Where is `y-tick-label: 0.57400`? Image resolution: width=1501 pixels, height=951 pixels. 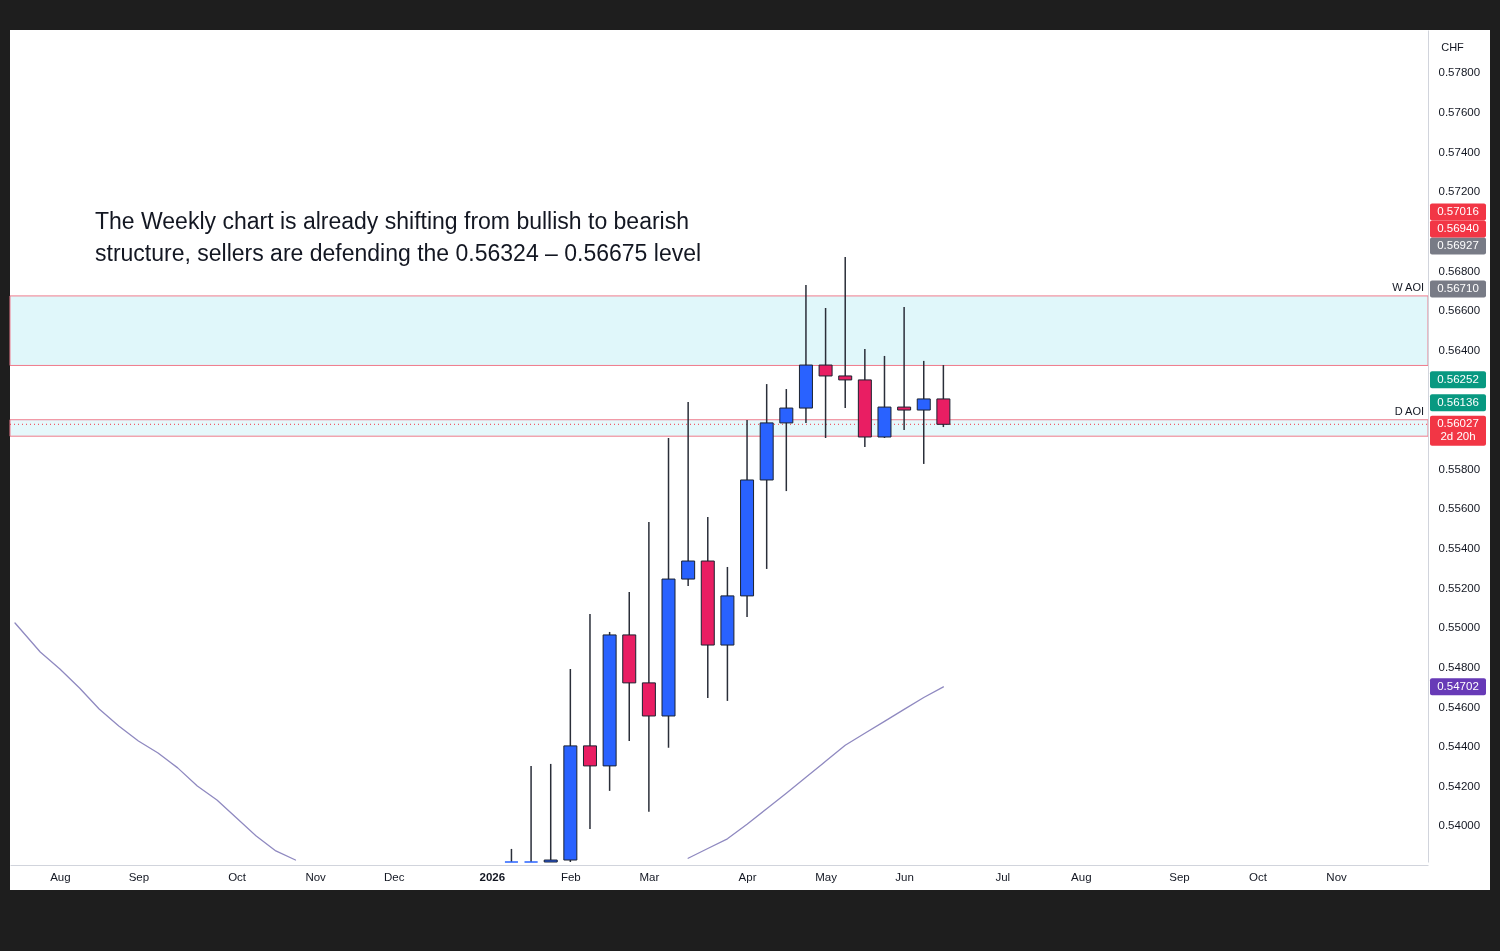
y-tick-label: 0.57400 is located at coordinates (1459, 151).